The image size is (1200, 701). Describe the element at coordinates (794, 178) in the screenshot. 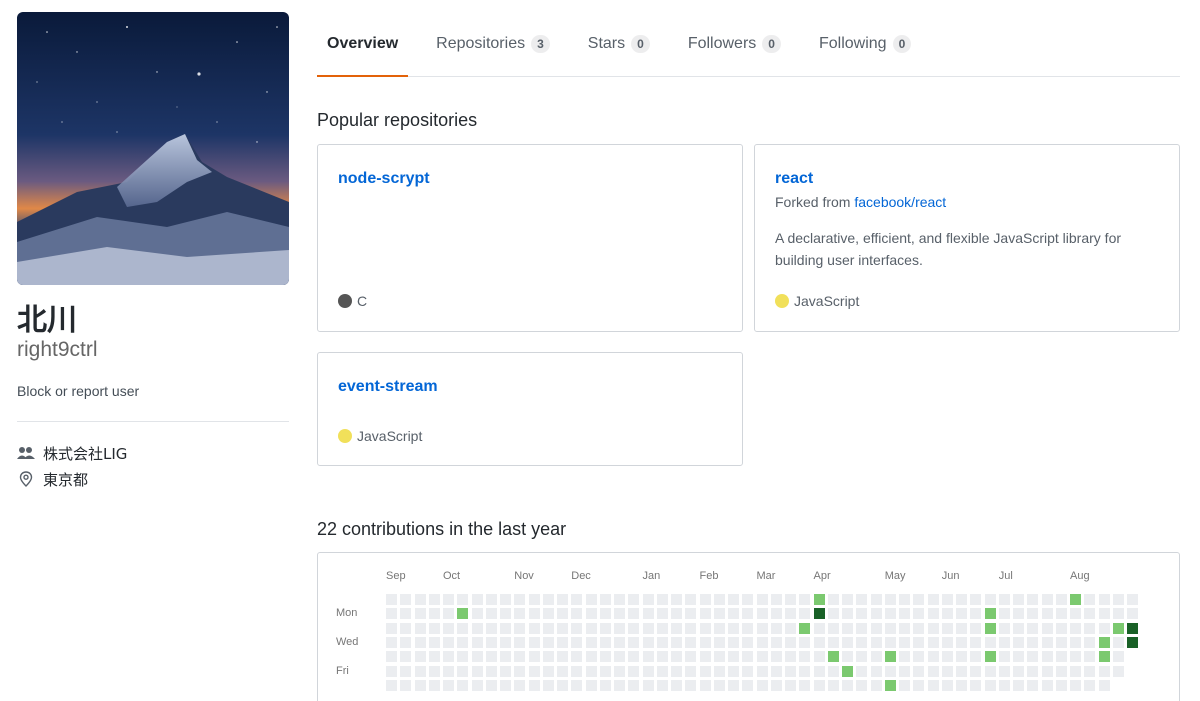

I see `repo-name-link: react` at that location.